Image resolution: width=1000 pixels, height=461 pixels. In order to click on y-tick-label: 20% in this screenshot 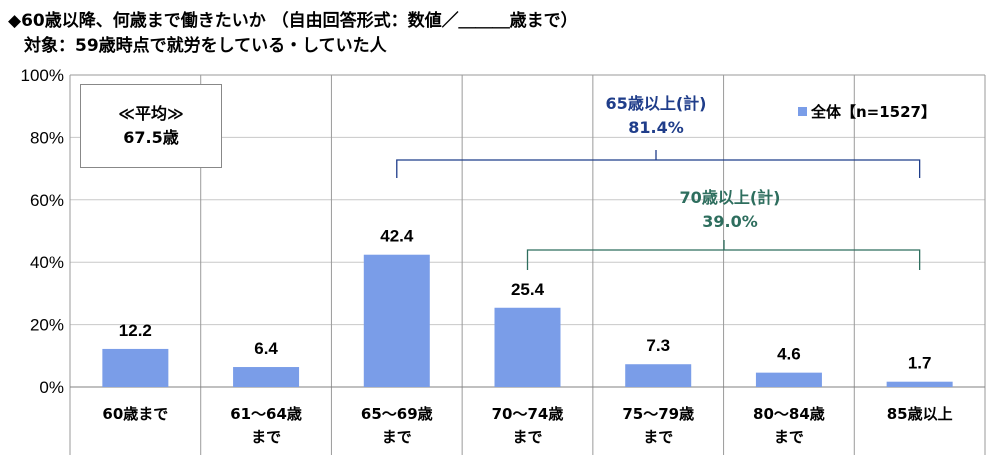, I will do `click(47, 325)`.